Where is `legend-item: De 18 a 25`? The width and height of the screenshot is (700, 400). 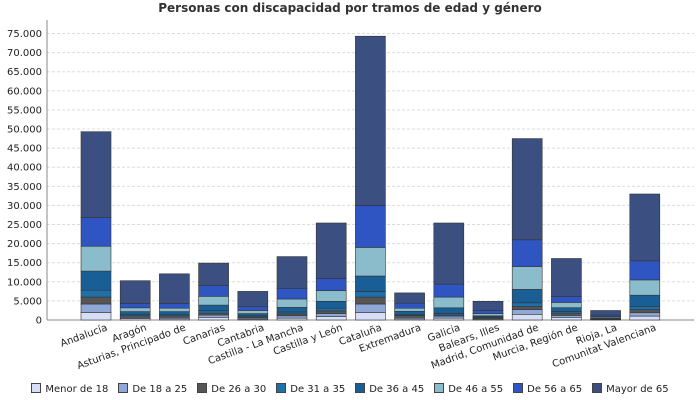 legend-item: De 18 a 25 is located at coordinates (152, 389).